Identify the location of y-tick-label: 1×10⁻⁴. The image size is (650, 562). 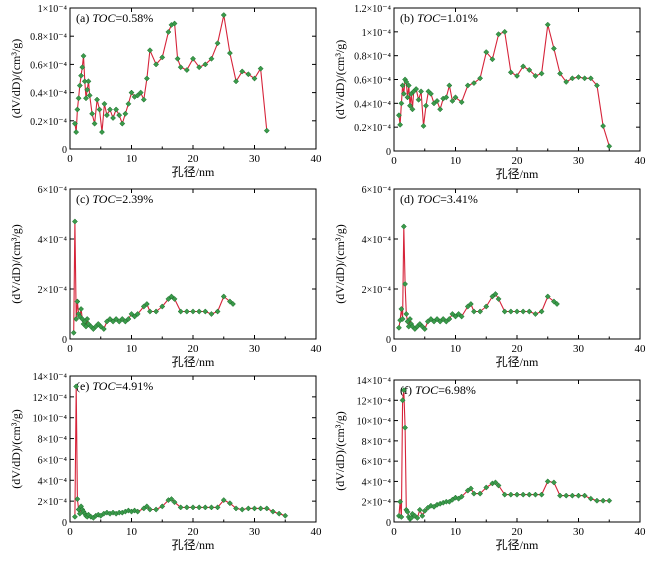
(377, 33).